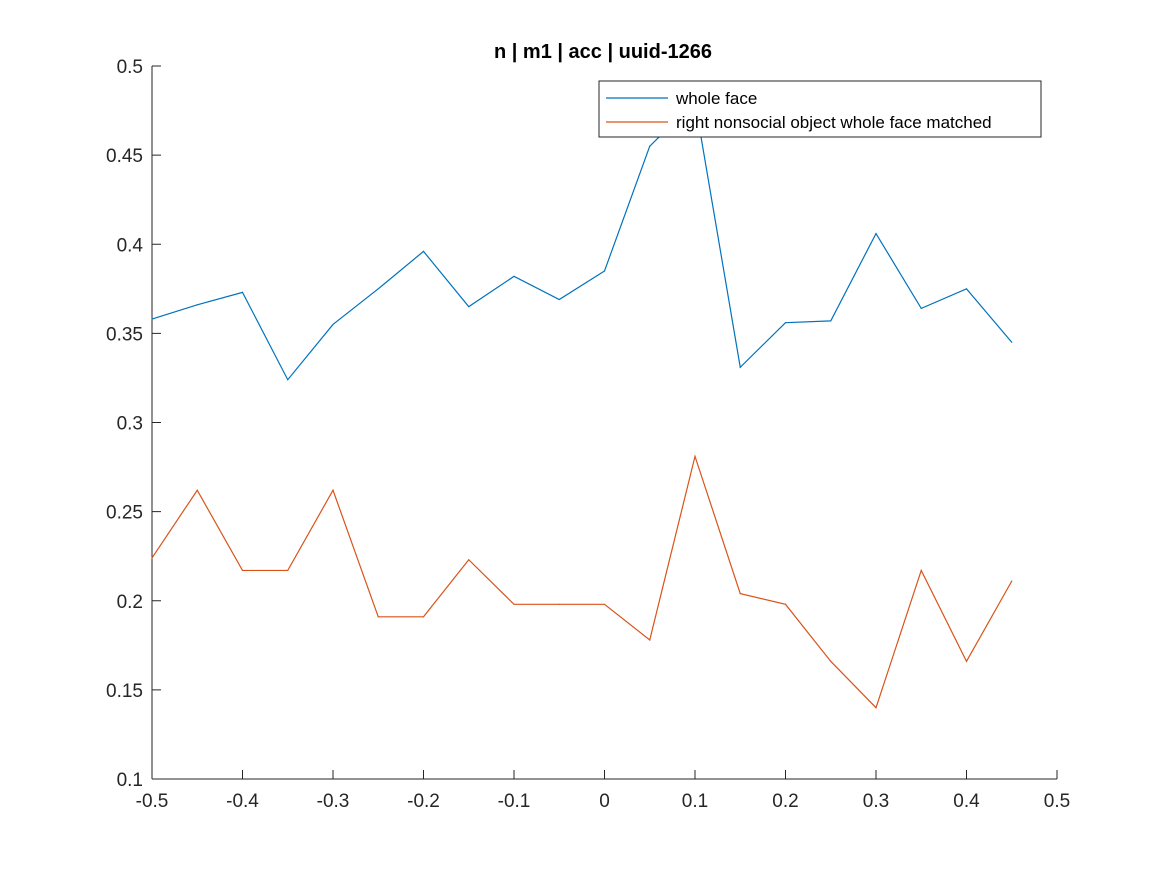 Image resolution: width=1167 pixels, height=875 pixels. What do you see at coordinates (333, 801) in the screenshot?
I see `x-tick-label: -0.3` at bounding box center [333, 801].